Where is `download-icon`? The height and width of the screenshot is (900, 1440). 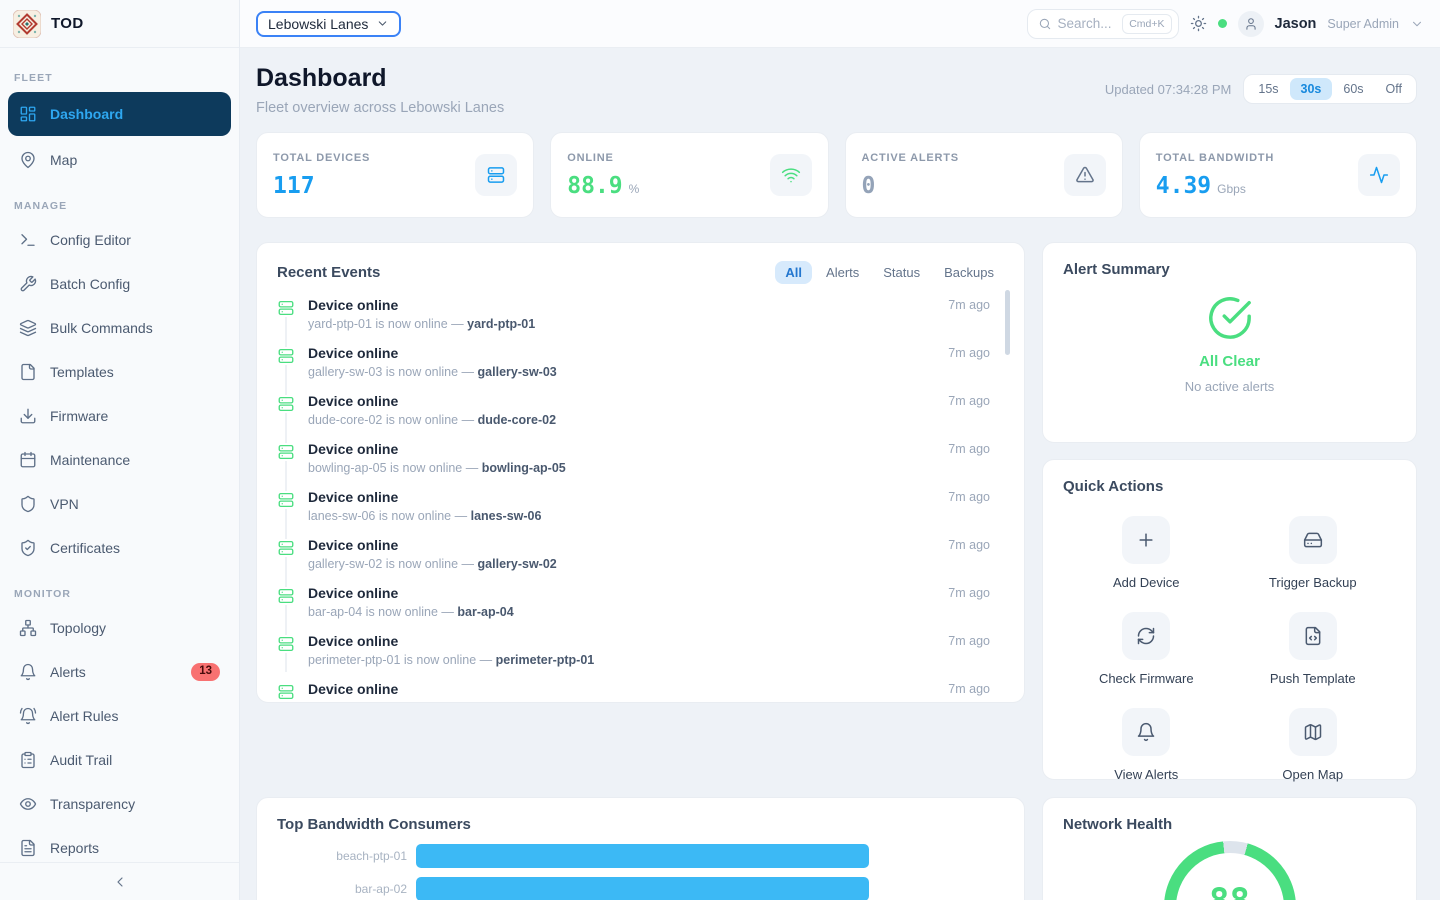 download-icon is located at coordinates (28, 416).